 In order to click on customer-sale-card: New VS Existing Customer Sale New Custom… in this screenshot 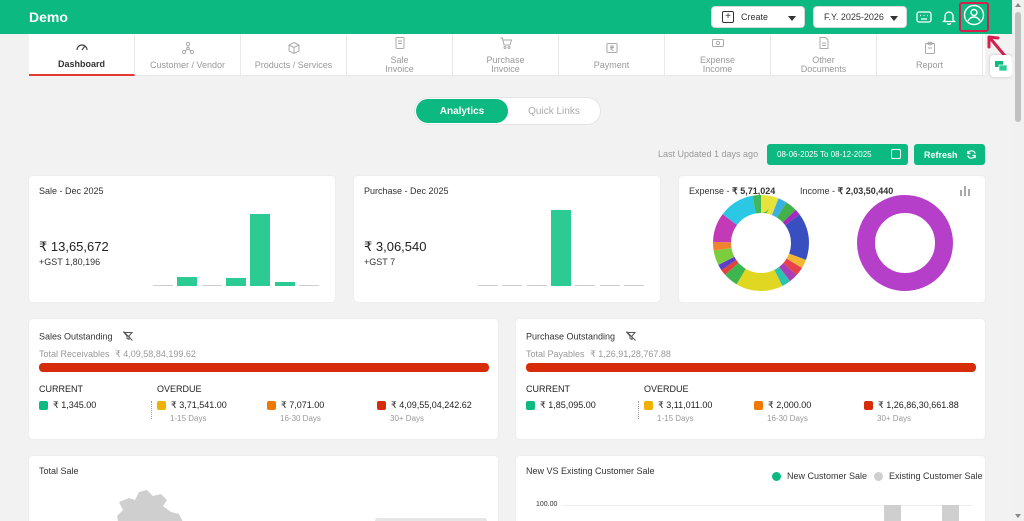, I will do `click(750, 488)`.